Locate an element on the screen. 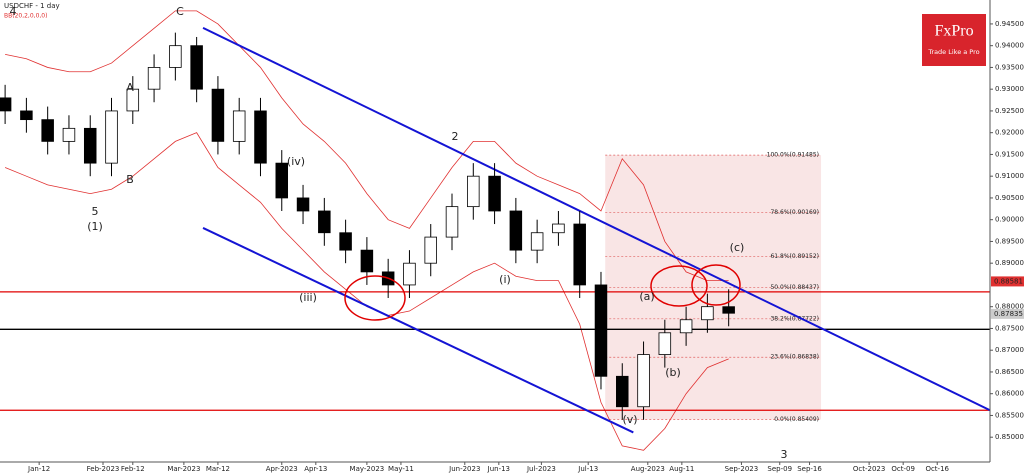 The height and width of the screenshot is (474, 1024). x-tick-label: Aug-11 is located at coordinates (681, 469).